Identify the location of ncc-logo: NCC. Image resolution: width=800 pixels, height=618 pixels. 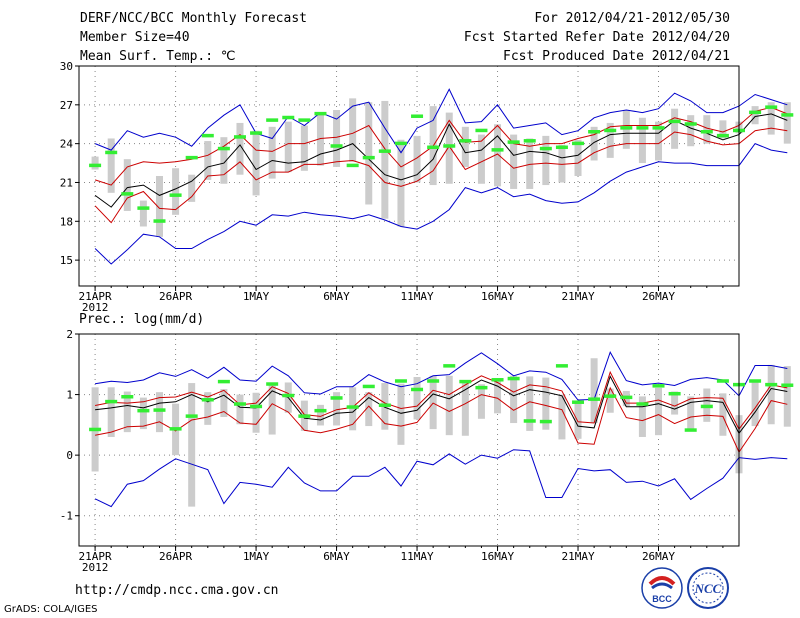
(708, 588).